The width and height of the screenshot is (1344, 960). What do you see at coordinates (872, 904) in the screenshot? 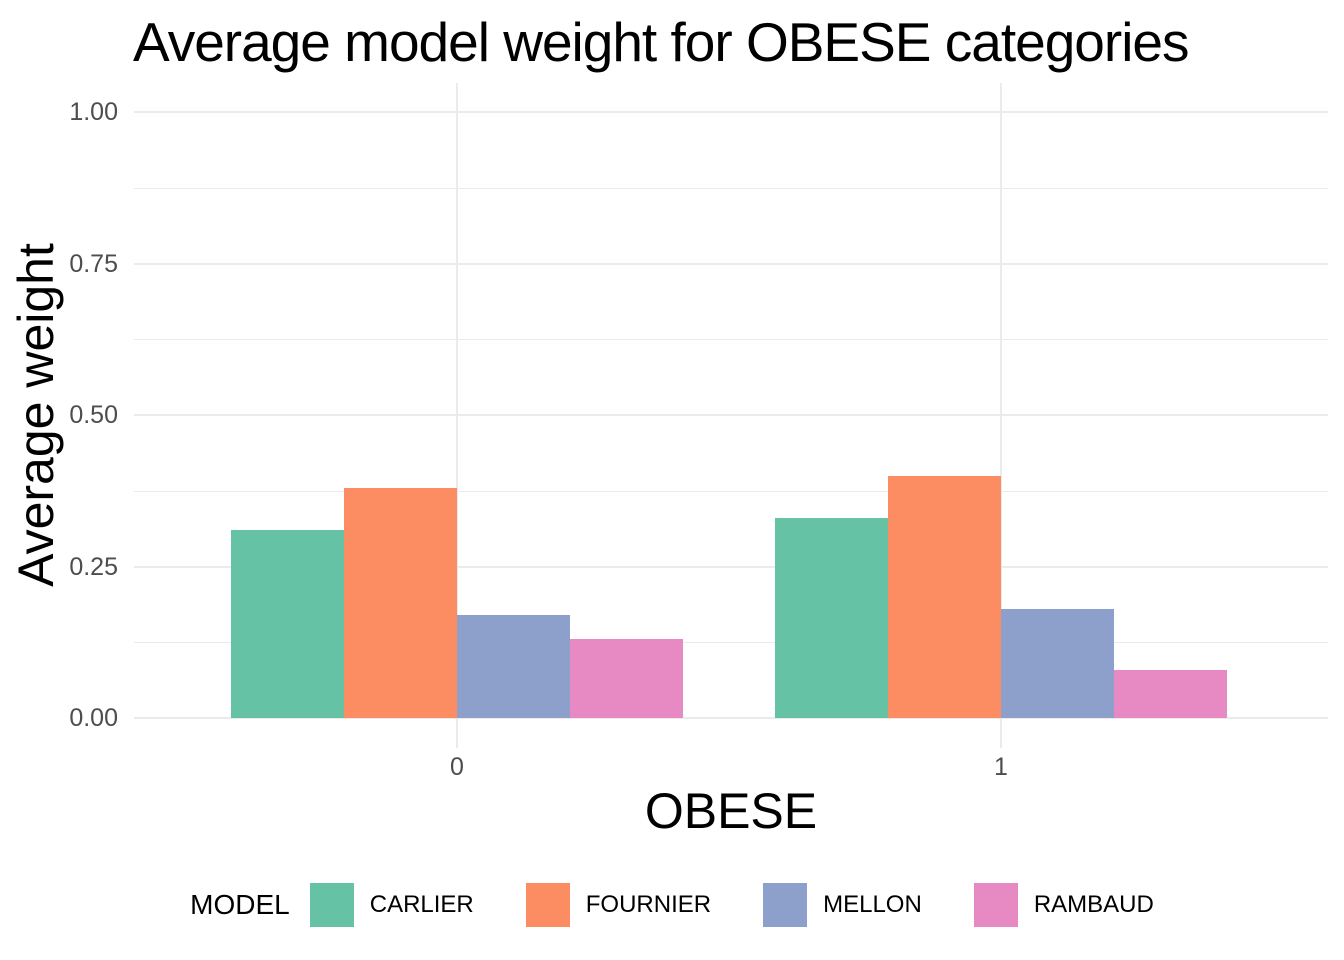
I see `legend-label-mellon: MELLON` at bounding box center [872, 904].